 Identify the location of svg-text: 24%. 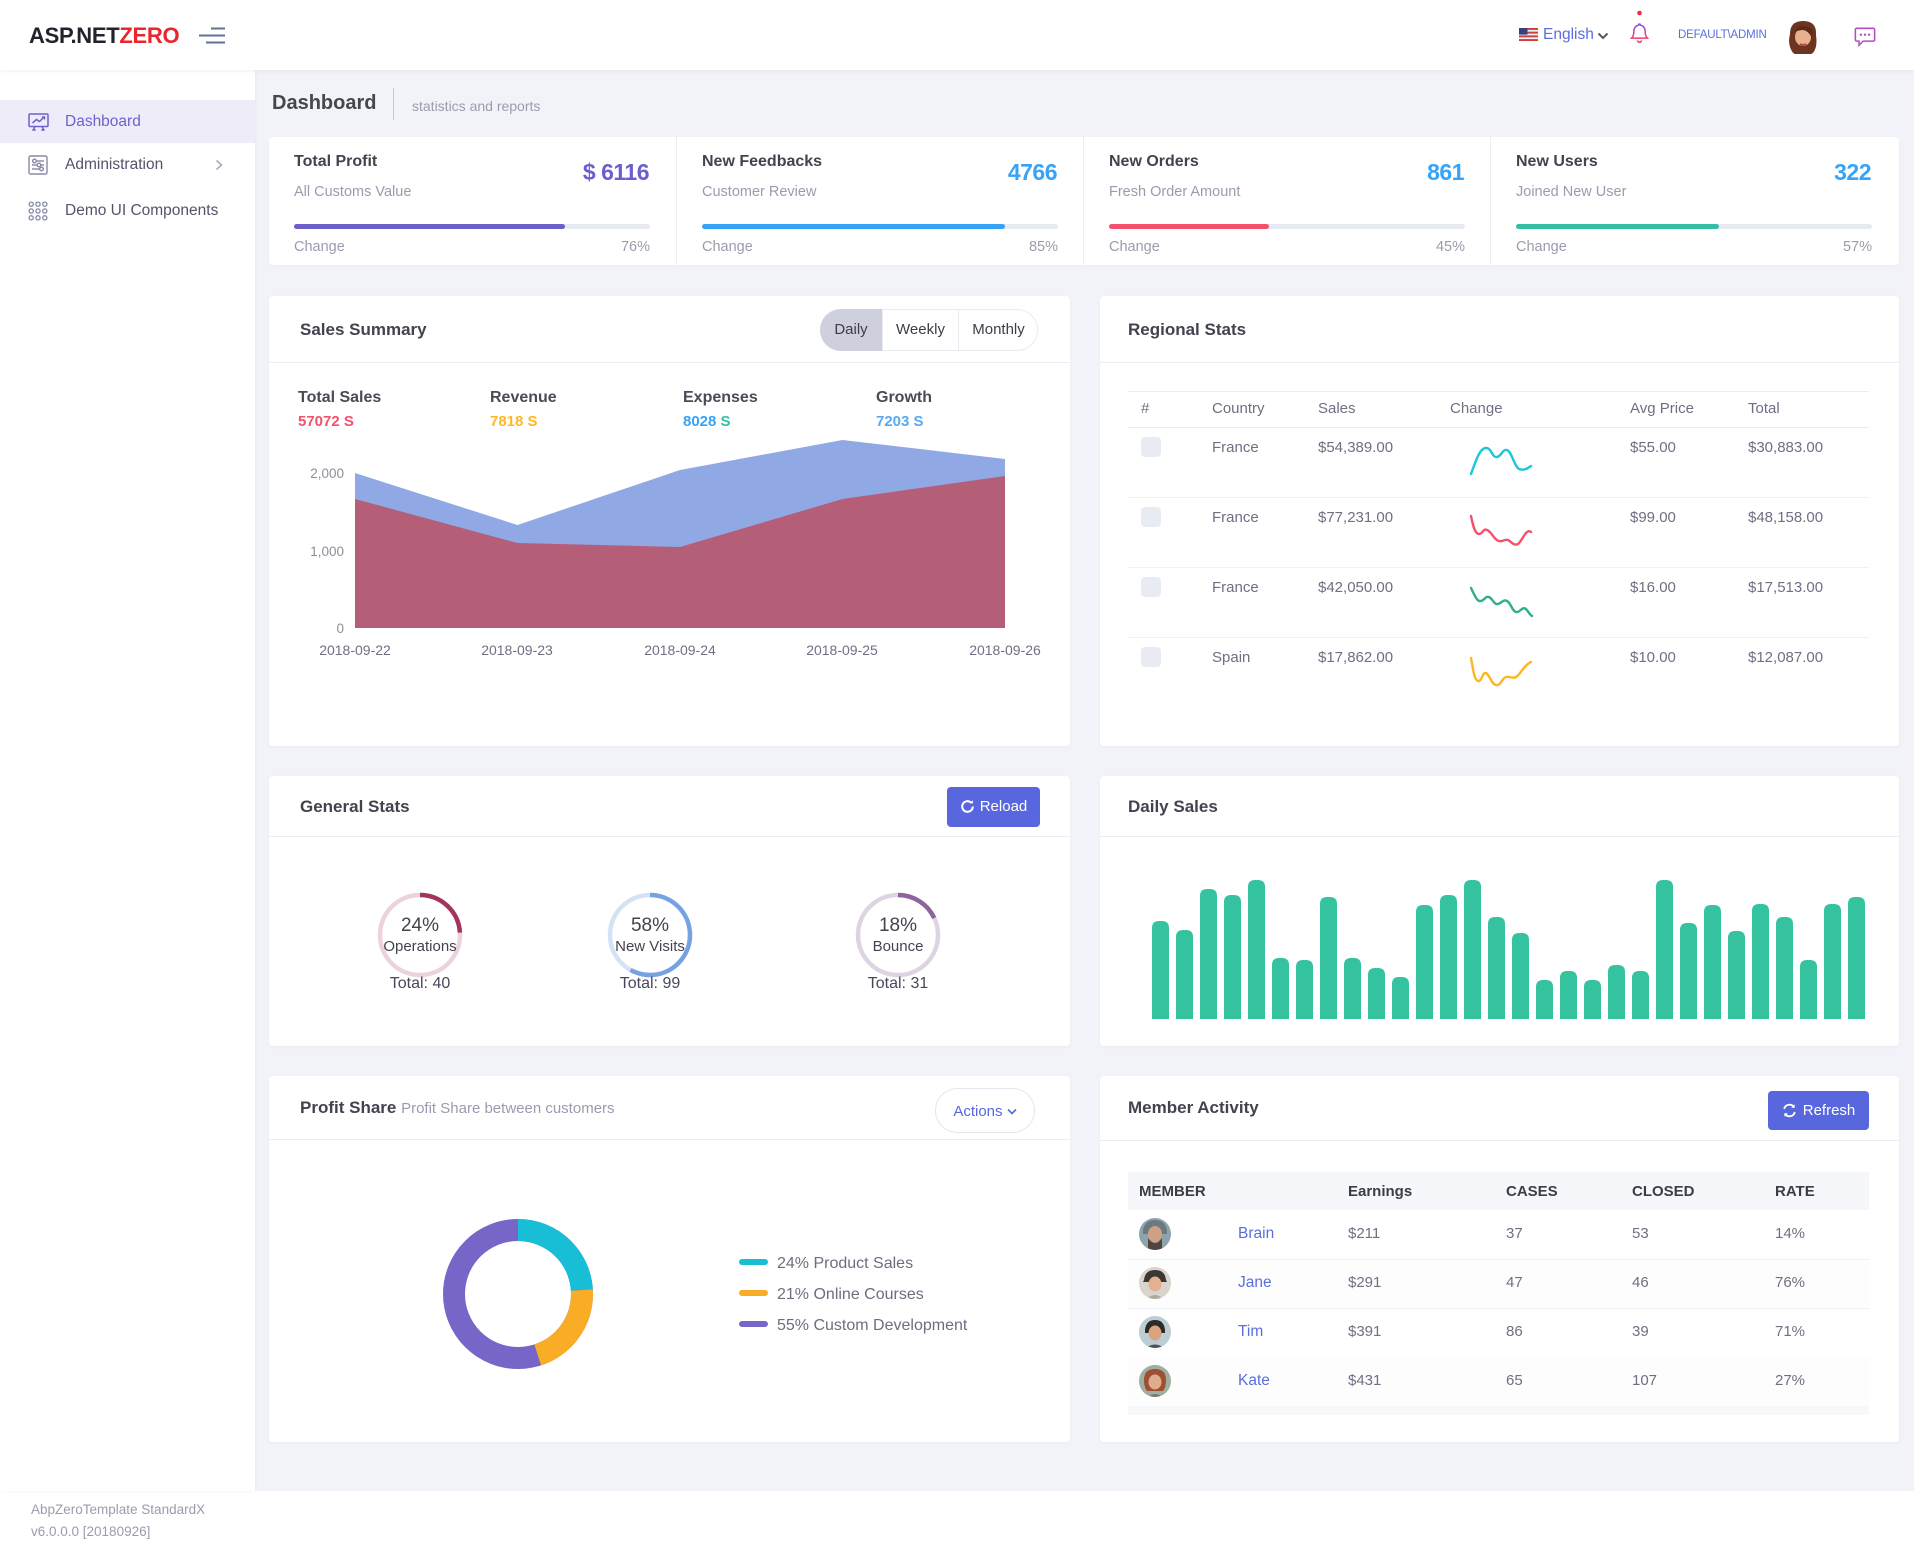
(420, 925).